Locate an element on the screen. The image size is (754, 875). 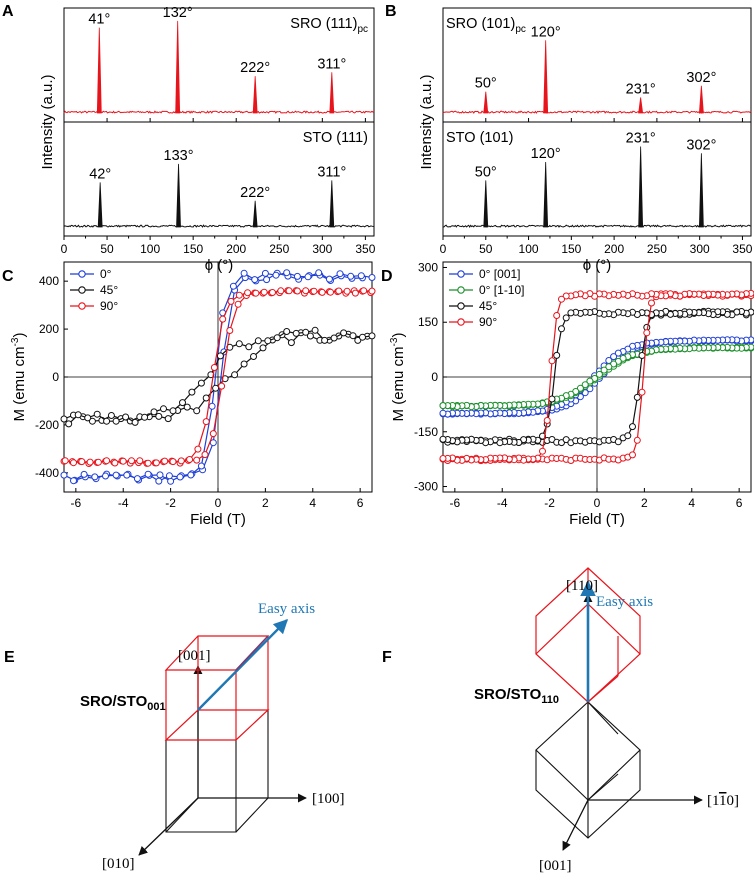
y-tick-label: 0 is located at coordinates (55, 377).